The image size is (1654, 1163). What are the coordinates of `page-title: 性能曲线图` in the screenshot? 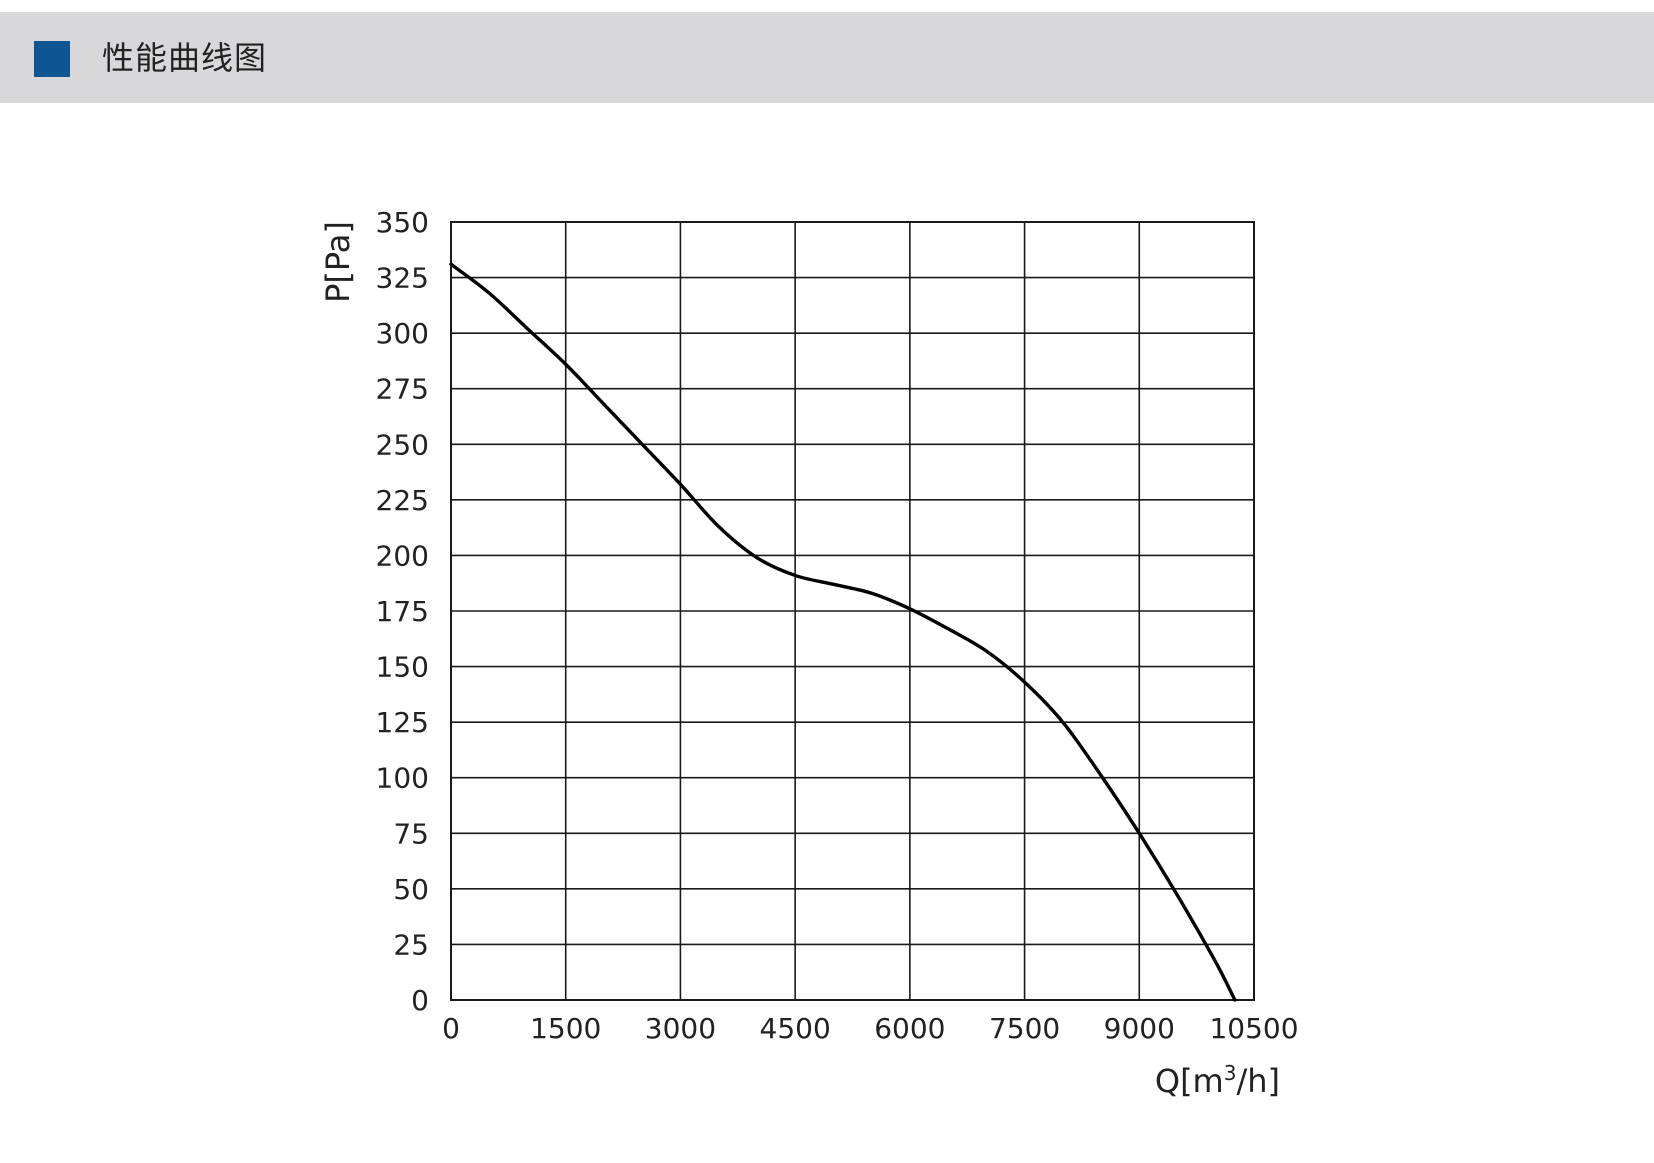 It's located at (185, 58).